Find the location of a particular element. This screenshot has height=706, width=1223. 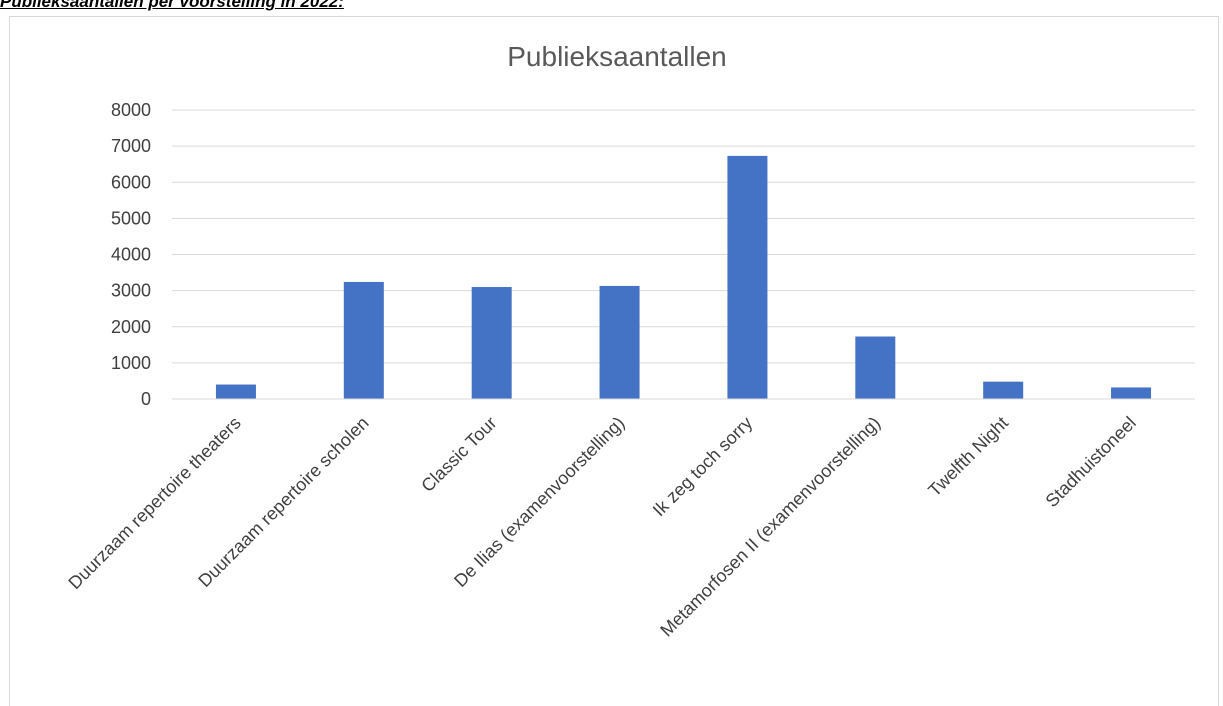

y-tick-label: 2000 is located at coordinates (131, 327).